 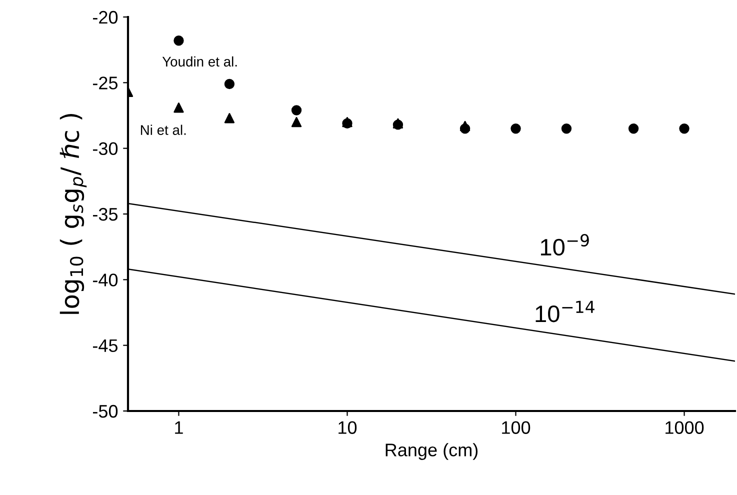 What do you see at coordinates (432, 451) in the screenshot?
I see `x-axis-title: Range (cm)` at bounding box center [432, 451].